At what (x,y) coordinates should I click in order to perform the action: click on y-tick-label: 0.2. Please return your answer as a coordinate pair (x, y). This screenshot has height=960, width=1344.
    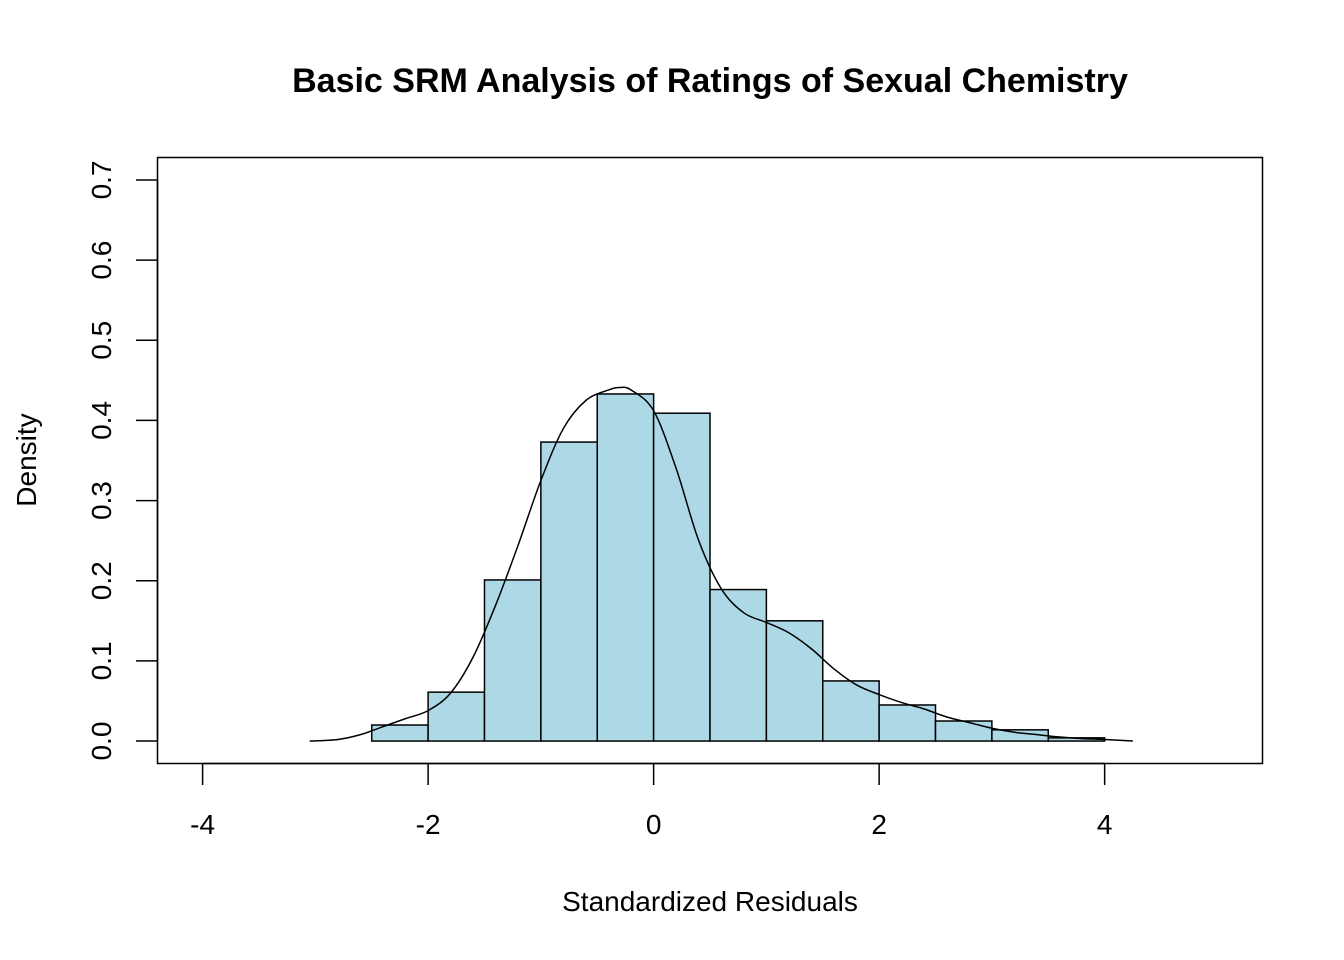
    Looking at the image, I should click on (101, 580).